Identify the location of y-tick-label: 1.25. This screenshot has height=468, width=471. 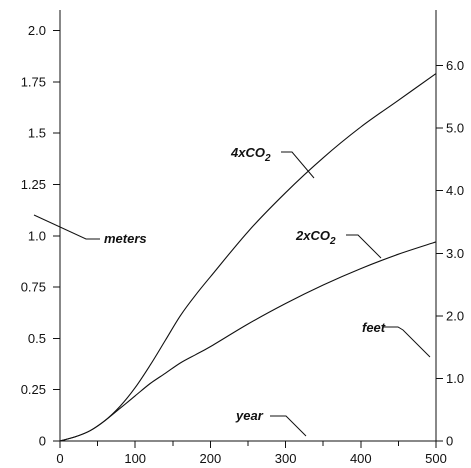
(33, 184).